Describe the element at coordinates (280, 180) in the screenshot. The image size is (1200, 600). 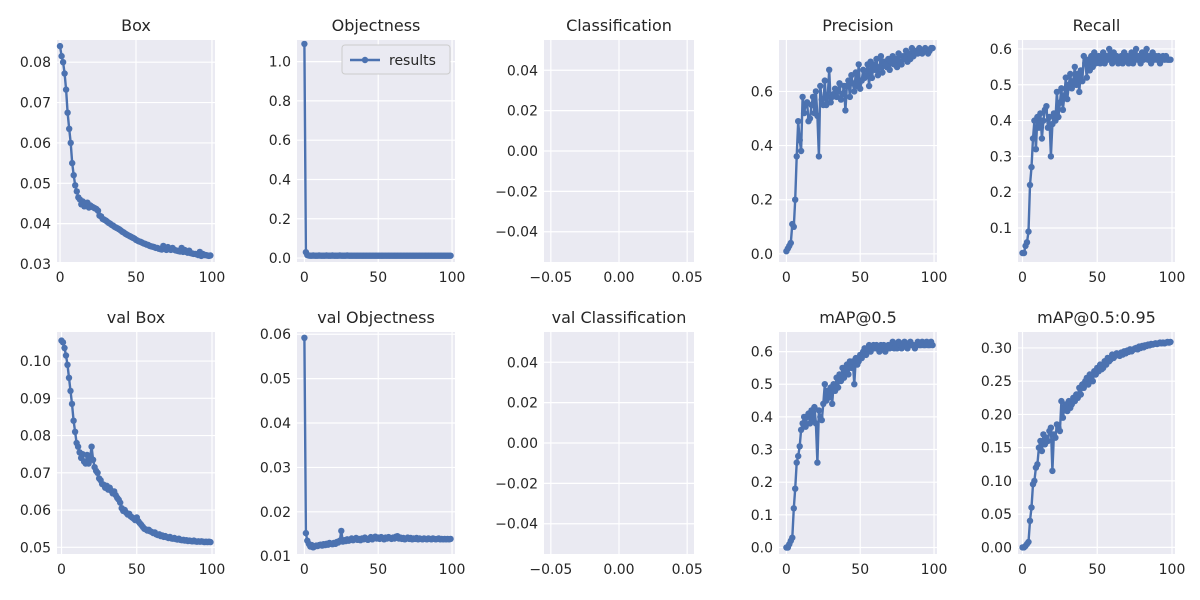
I see `y-tick-label: 0.4` at that location.